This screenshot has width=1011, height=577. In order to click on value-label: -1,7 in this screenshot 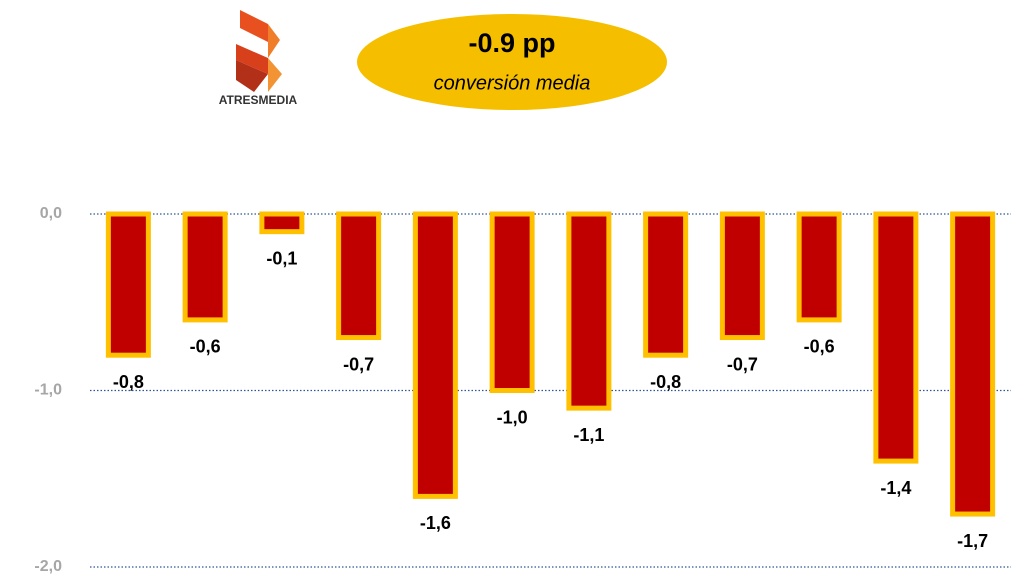, I will do `click(972, 541)`.